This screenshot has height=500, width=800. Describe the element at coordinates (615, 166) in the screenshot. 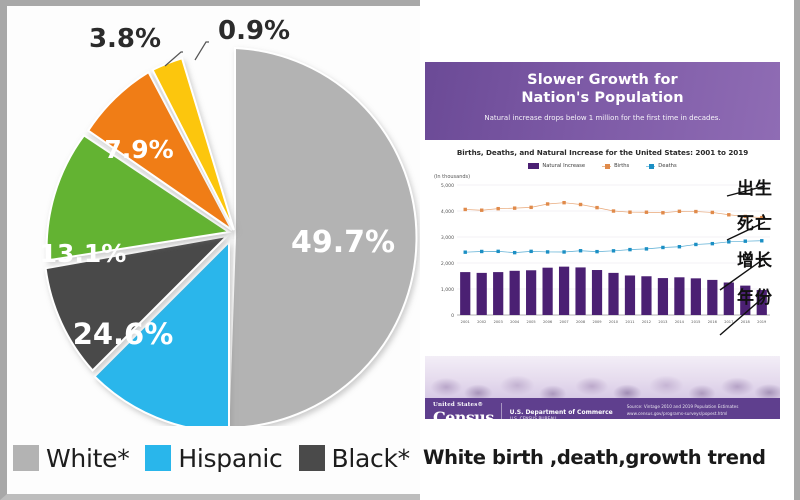

I see `chart-legend-item-births: Births` at that location.